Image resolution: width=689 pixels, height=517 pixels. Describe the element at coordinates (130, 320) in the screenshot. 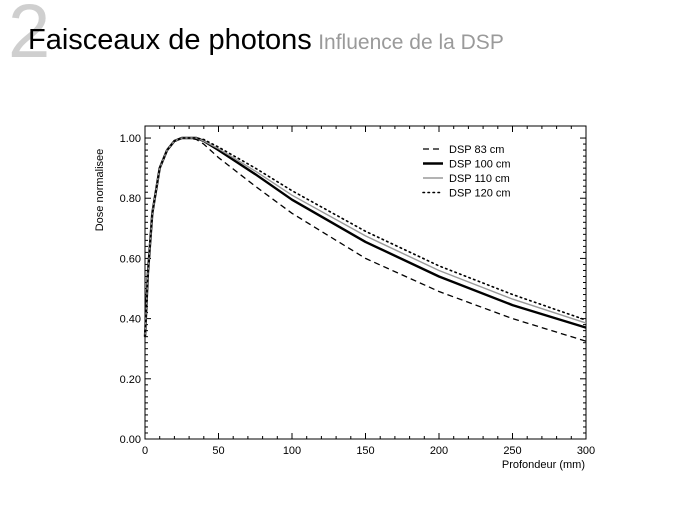

I see `y-tick-label: 0.40` at that location.